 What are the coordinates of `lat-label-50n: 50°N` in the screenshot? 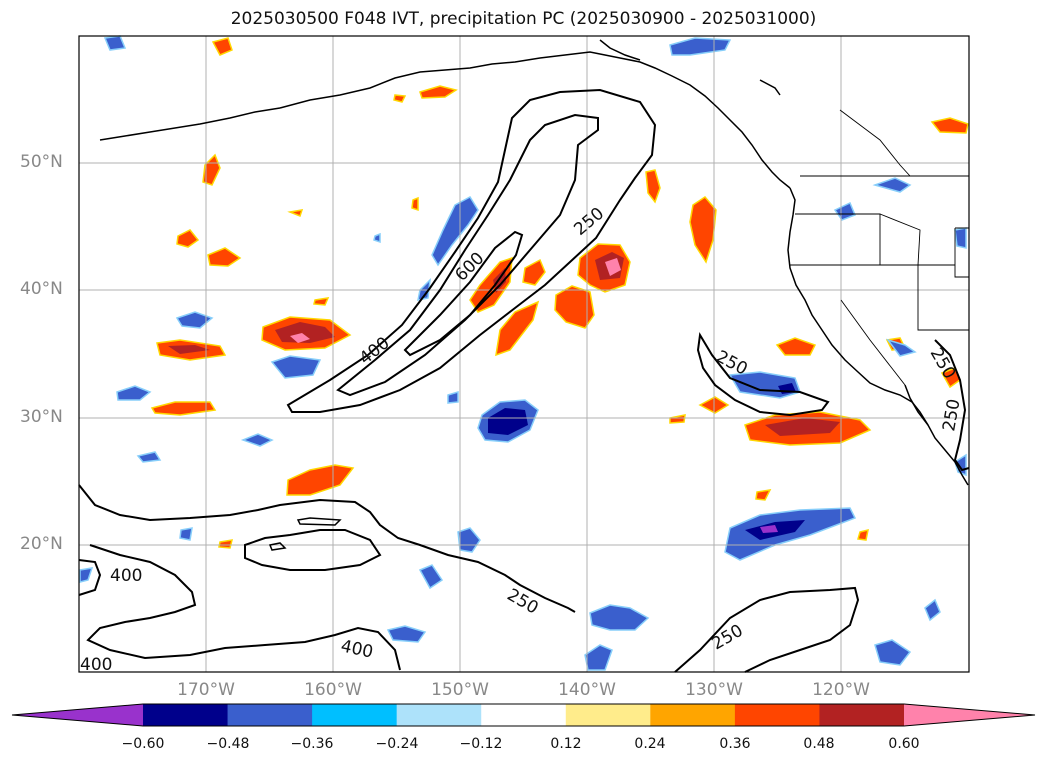 It's located at (41, 162).